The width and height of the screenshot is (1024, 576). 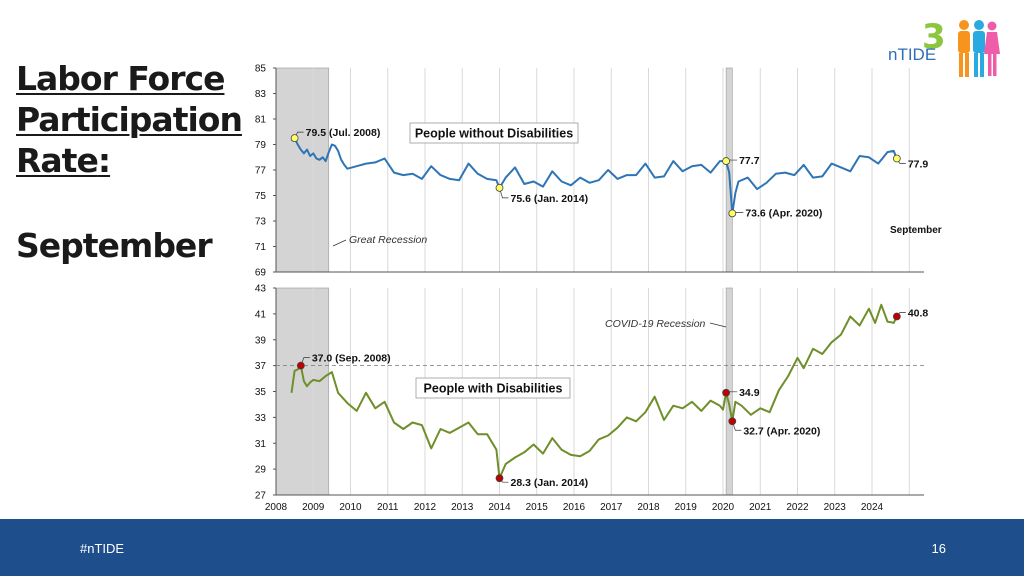 I want to click on great-recession-label: Great Recession, so click(x=388, y=240).